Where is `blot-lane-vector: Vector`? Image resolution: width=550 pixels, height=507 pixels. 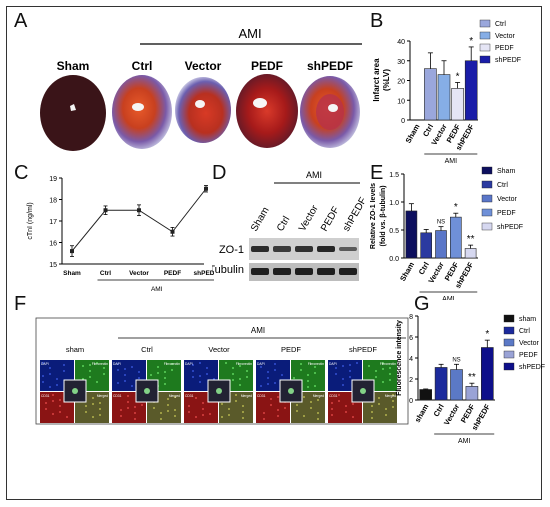 blot-lane-vector: Vector is located at coordinates (309, 218).